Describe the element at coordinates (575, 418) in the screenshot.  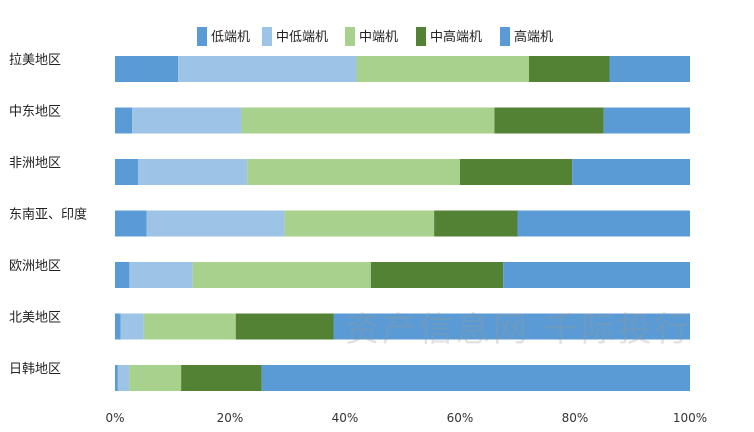
I see `x-tick-label-4: 80%` at that location.